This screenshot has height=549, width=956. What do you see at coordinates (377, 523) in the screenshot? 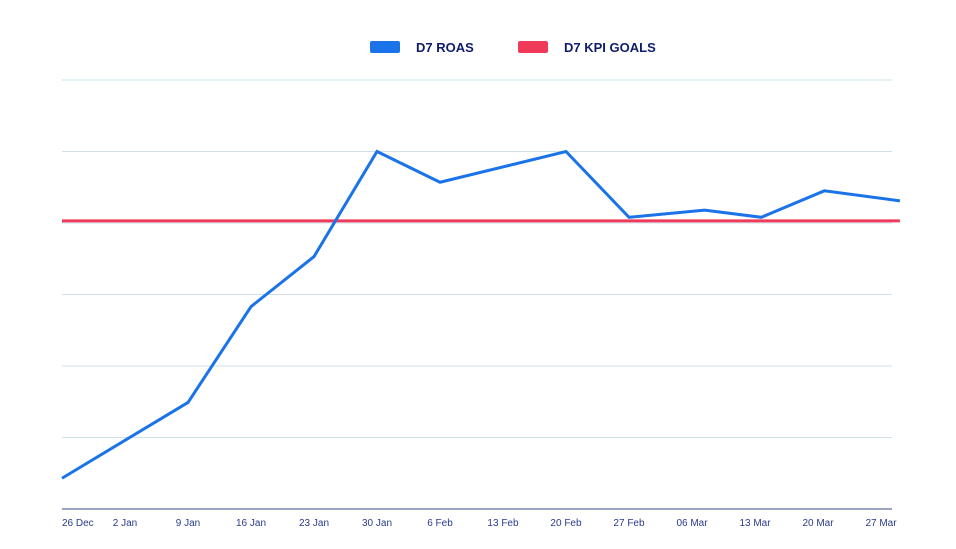
I see `x-tick-label: 30 Jan` at bounding box center [377, 523].